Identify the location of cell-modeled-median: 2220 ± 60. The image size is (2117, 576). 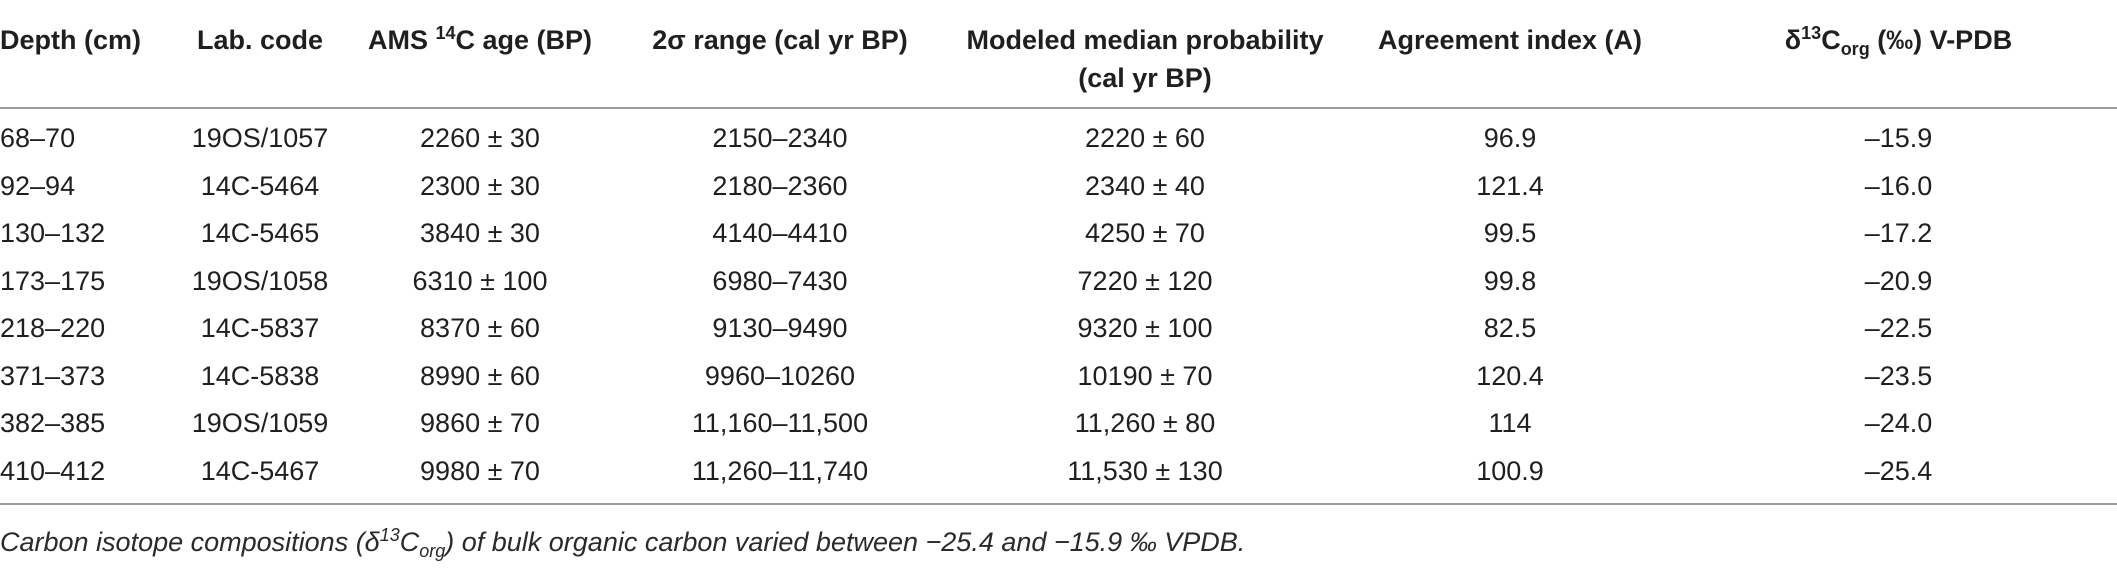
(1145, 138).